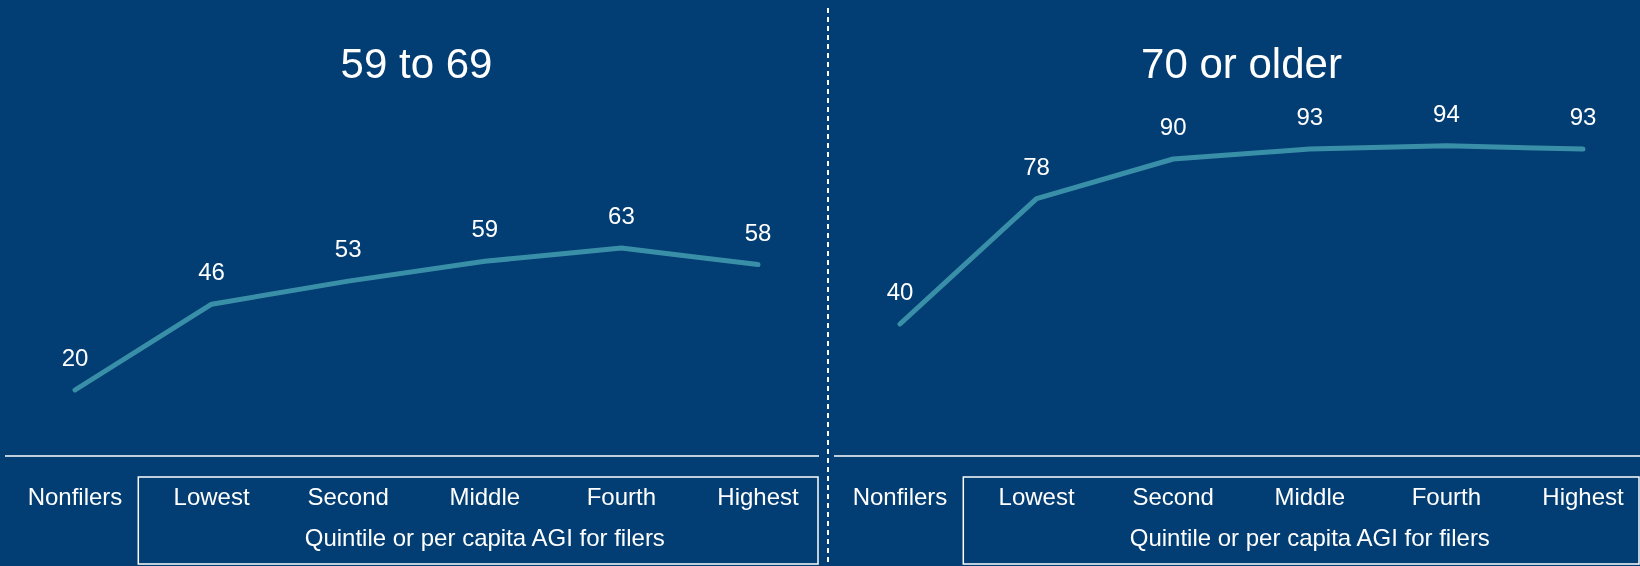  Describe the element at coordinates (758, 232) in the screenshot. I see `data-label: 58` at that location.